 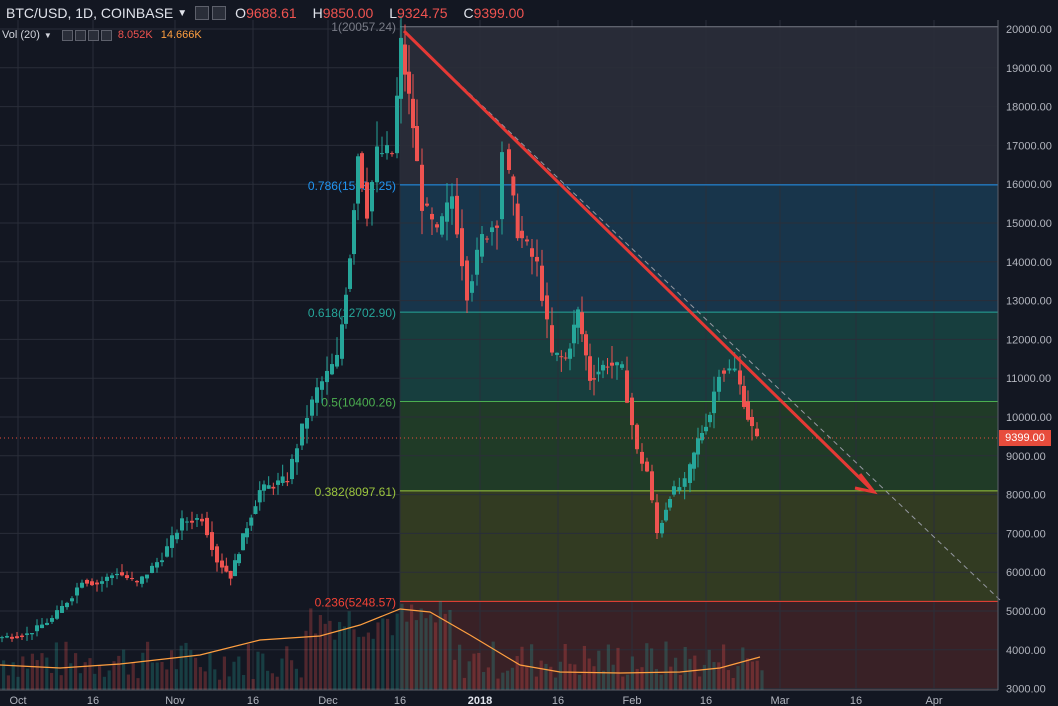 What do you see at coordinates (385, 13) in the screenshot?
I see `ohlc-readout: O9688.61 H9850.00 L9324.75 C9399.00` at bounding box center [385, 13].